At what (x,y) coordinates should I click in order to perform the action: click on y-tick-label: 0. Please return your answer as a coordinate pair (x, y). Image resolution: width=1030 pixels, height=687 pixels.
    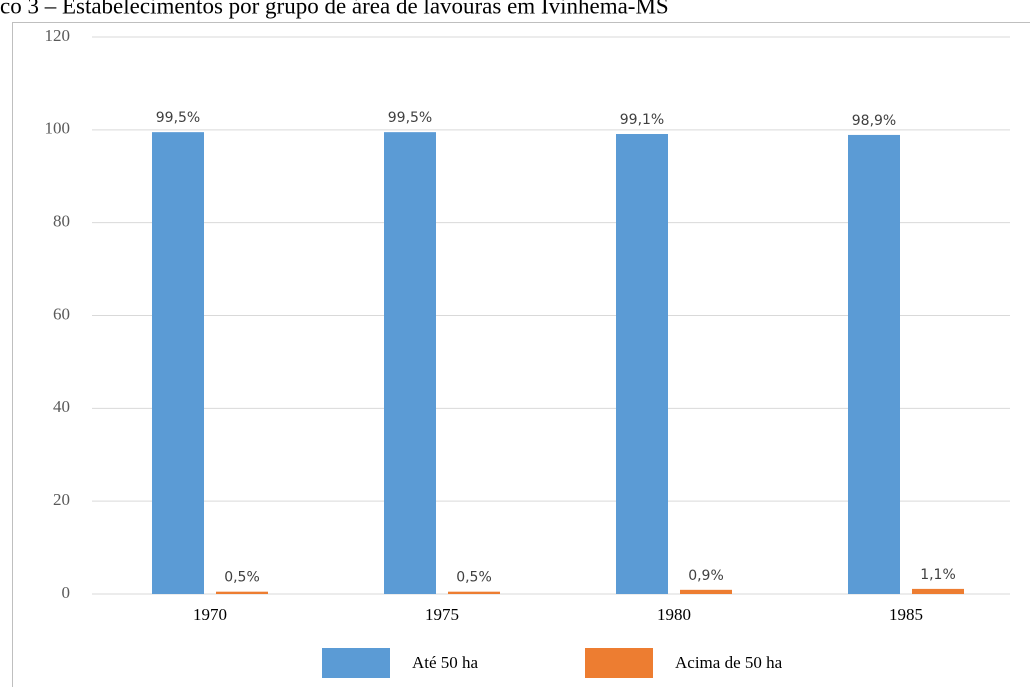
    Looking at the image, I should click on (66, 592).